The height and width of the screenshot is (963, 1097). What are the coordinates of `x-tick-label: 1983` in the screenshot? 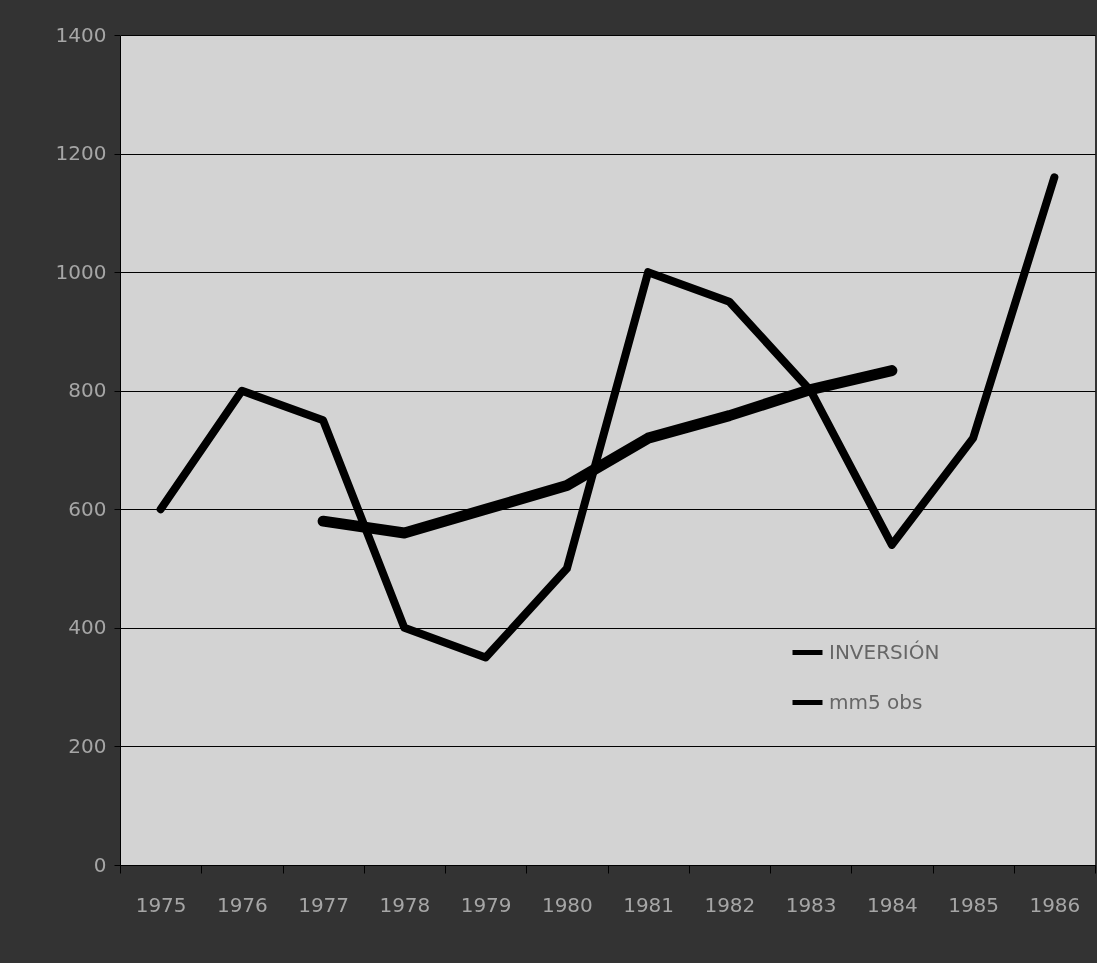 It's located at (811, 904).